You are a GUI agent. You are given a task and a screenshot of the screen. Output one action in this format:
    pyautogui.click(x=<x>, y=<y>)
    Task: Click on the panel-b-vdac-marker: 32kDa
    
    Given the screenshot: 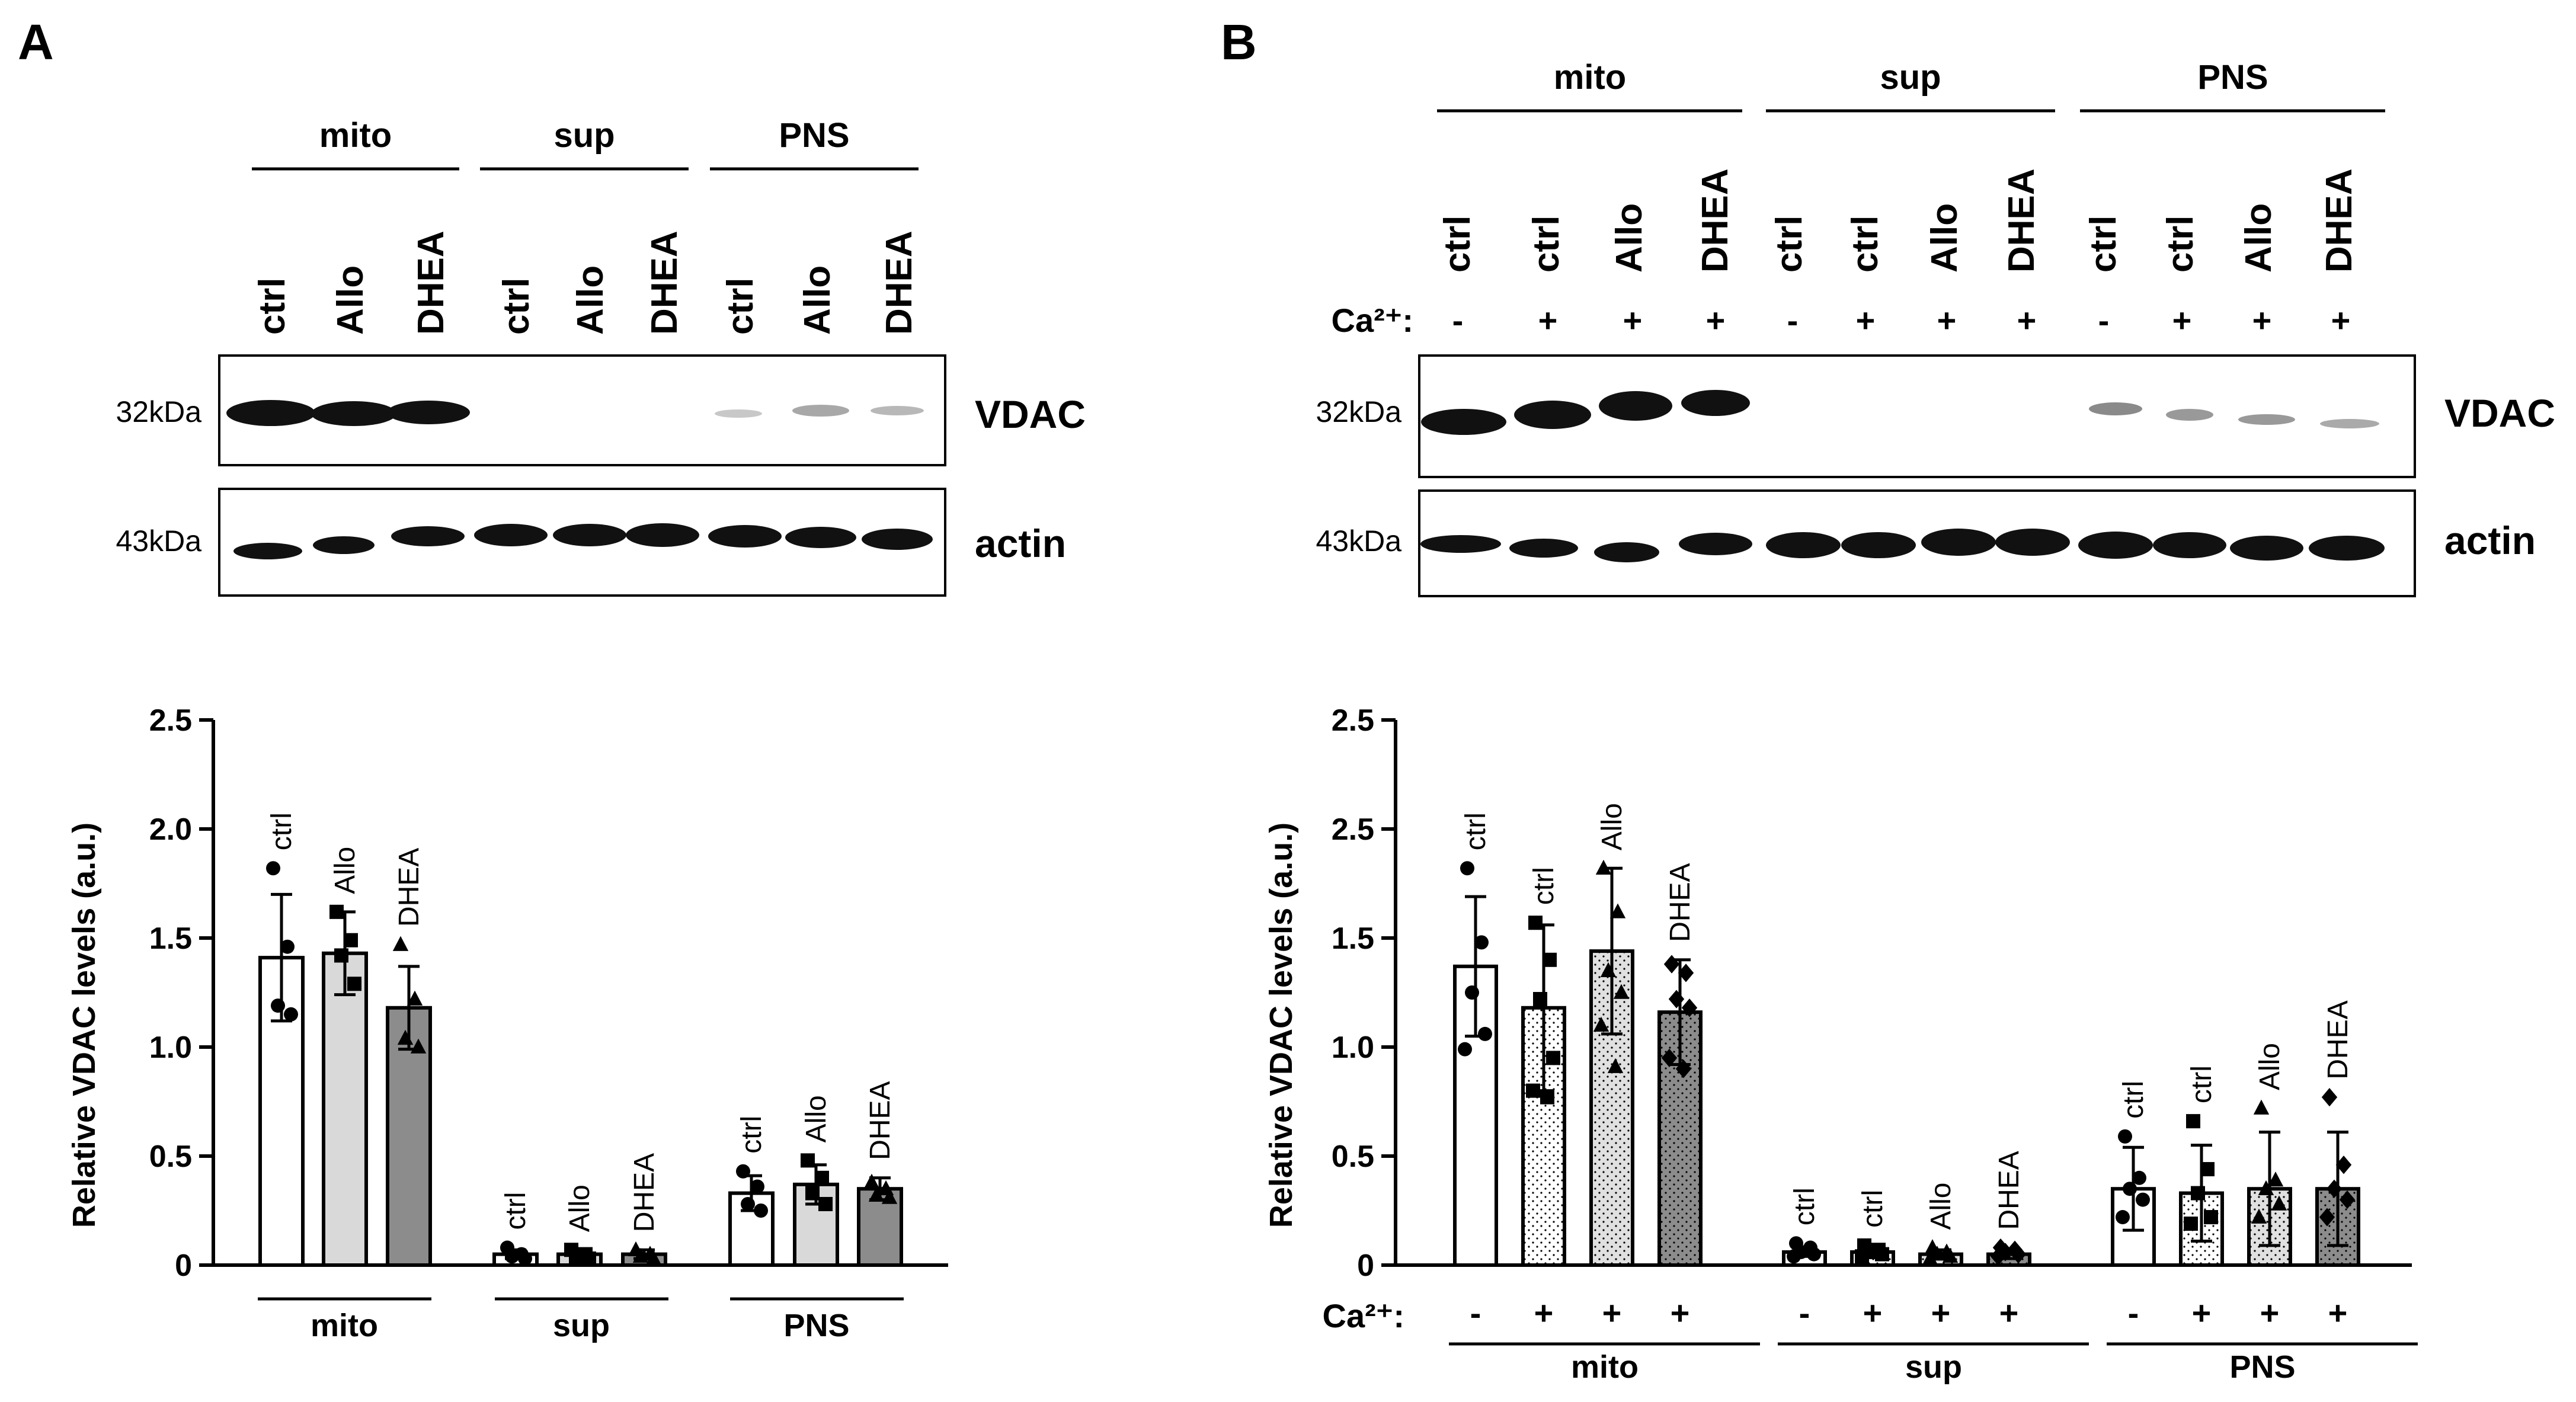 What is the action you would take?
    pyautogui.click(x=1358, y=412)
    